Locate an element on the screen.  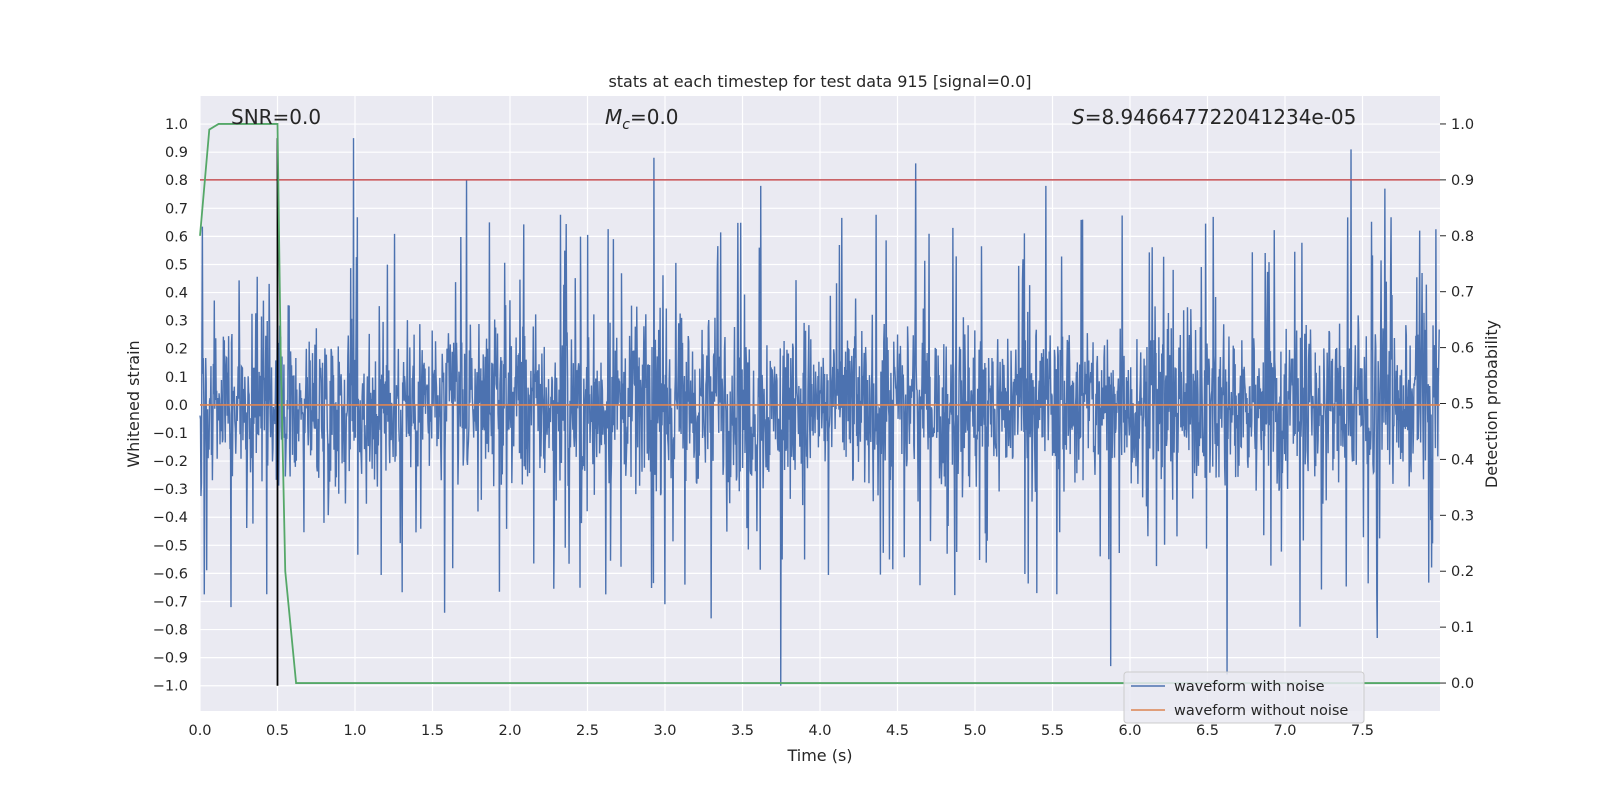
y-tick-label: −1.0 is located at coordinates (170, 687).